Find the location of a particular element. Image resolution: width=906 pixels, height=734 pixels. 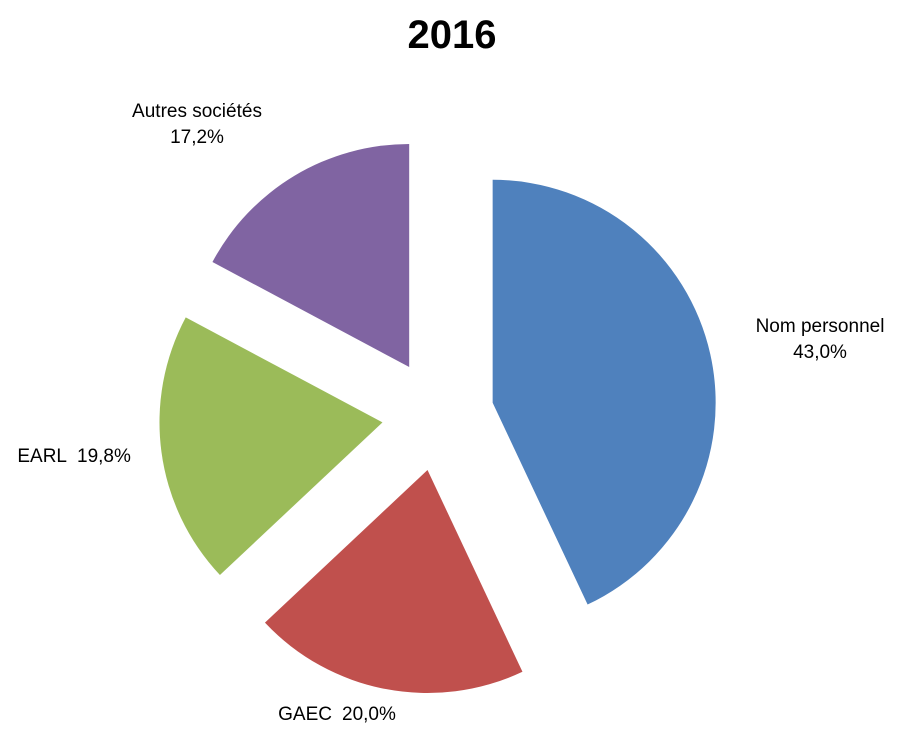

slice-value-label: 20,0% is located at coordinates (369, 714).